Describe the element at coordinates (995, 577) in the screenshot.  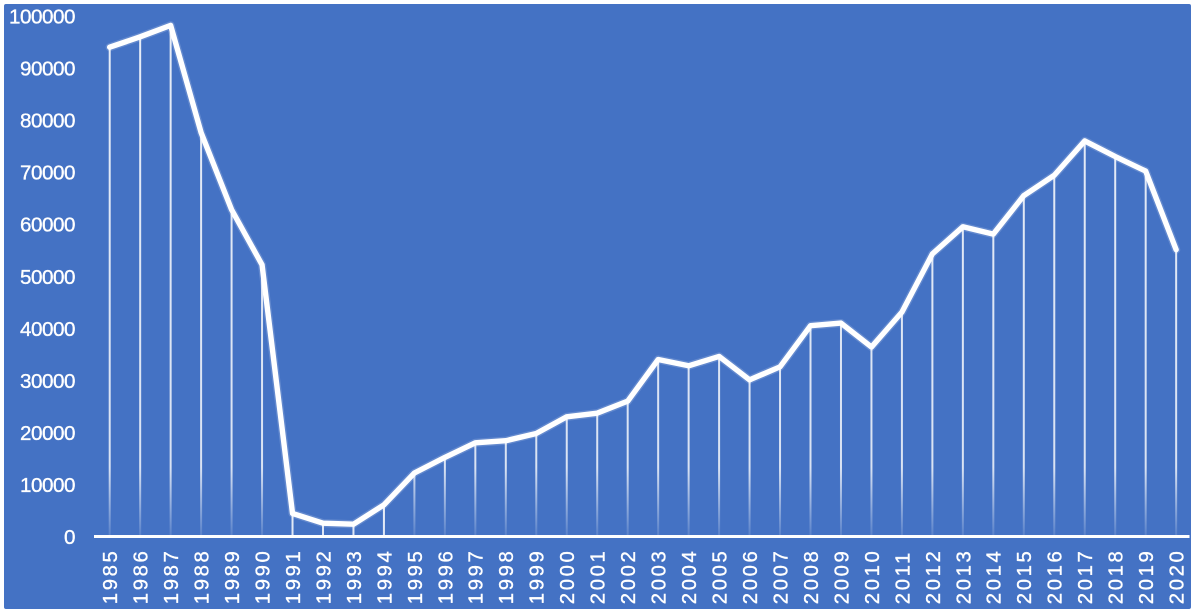
I see `svg-text: 2014` at that location.